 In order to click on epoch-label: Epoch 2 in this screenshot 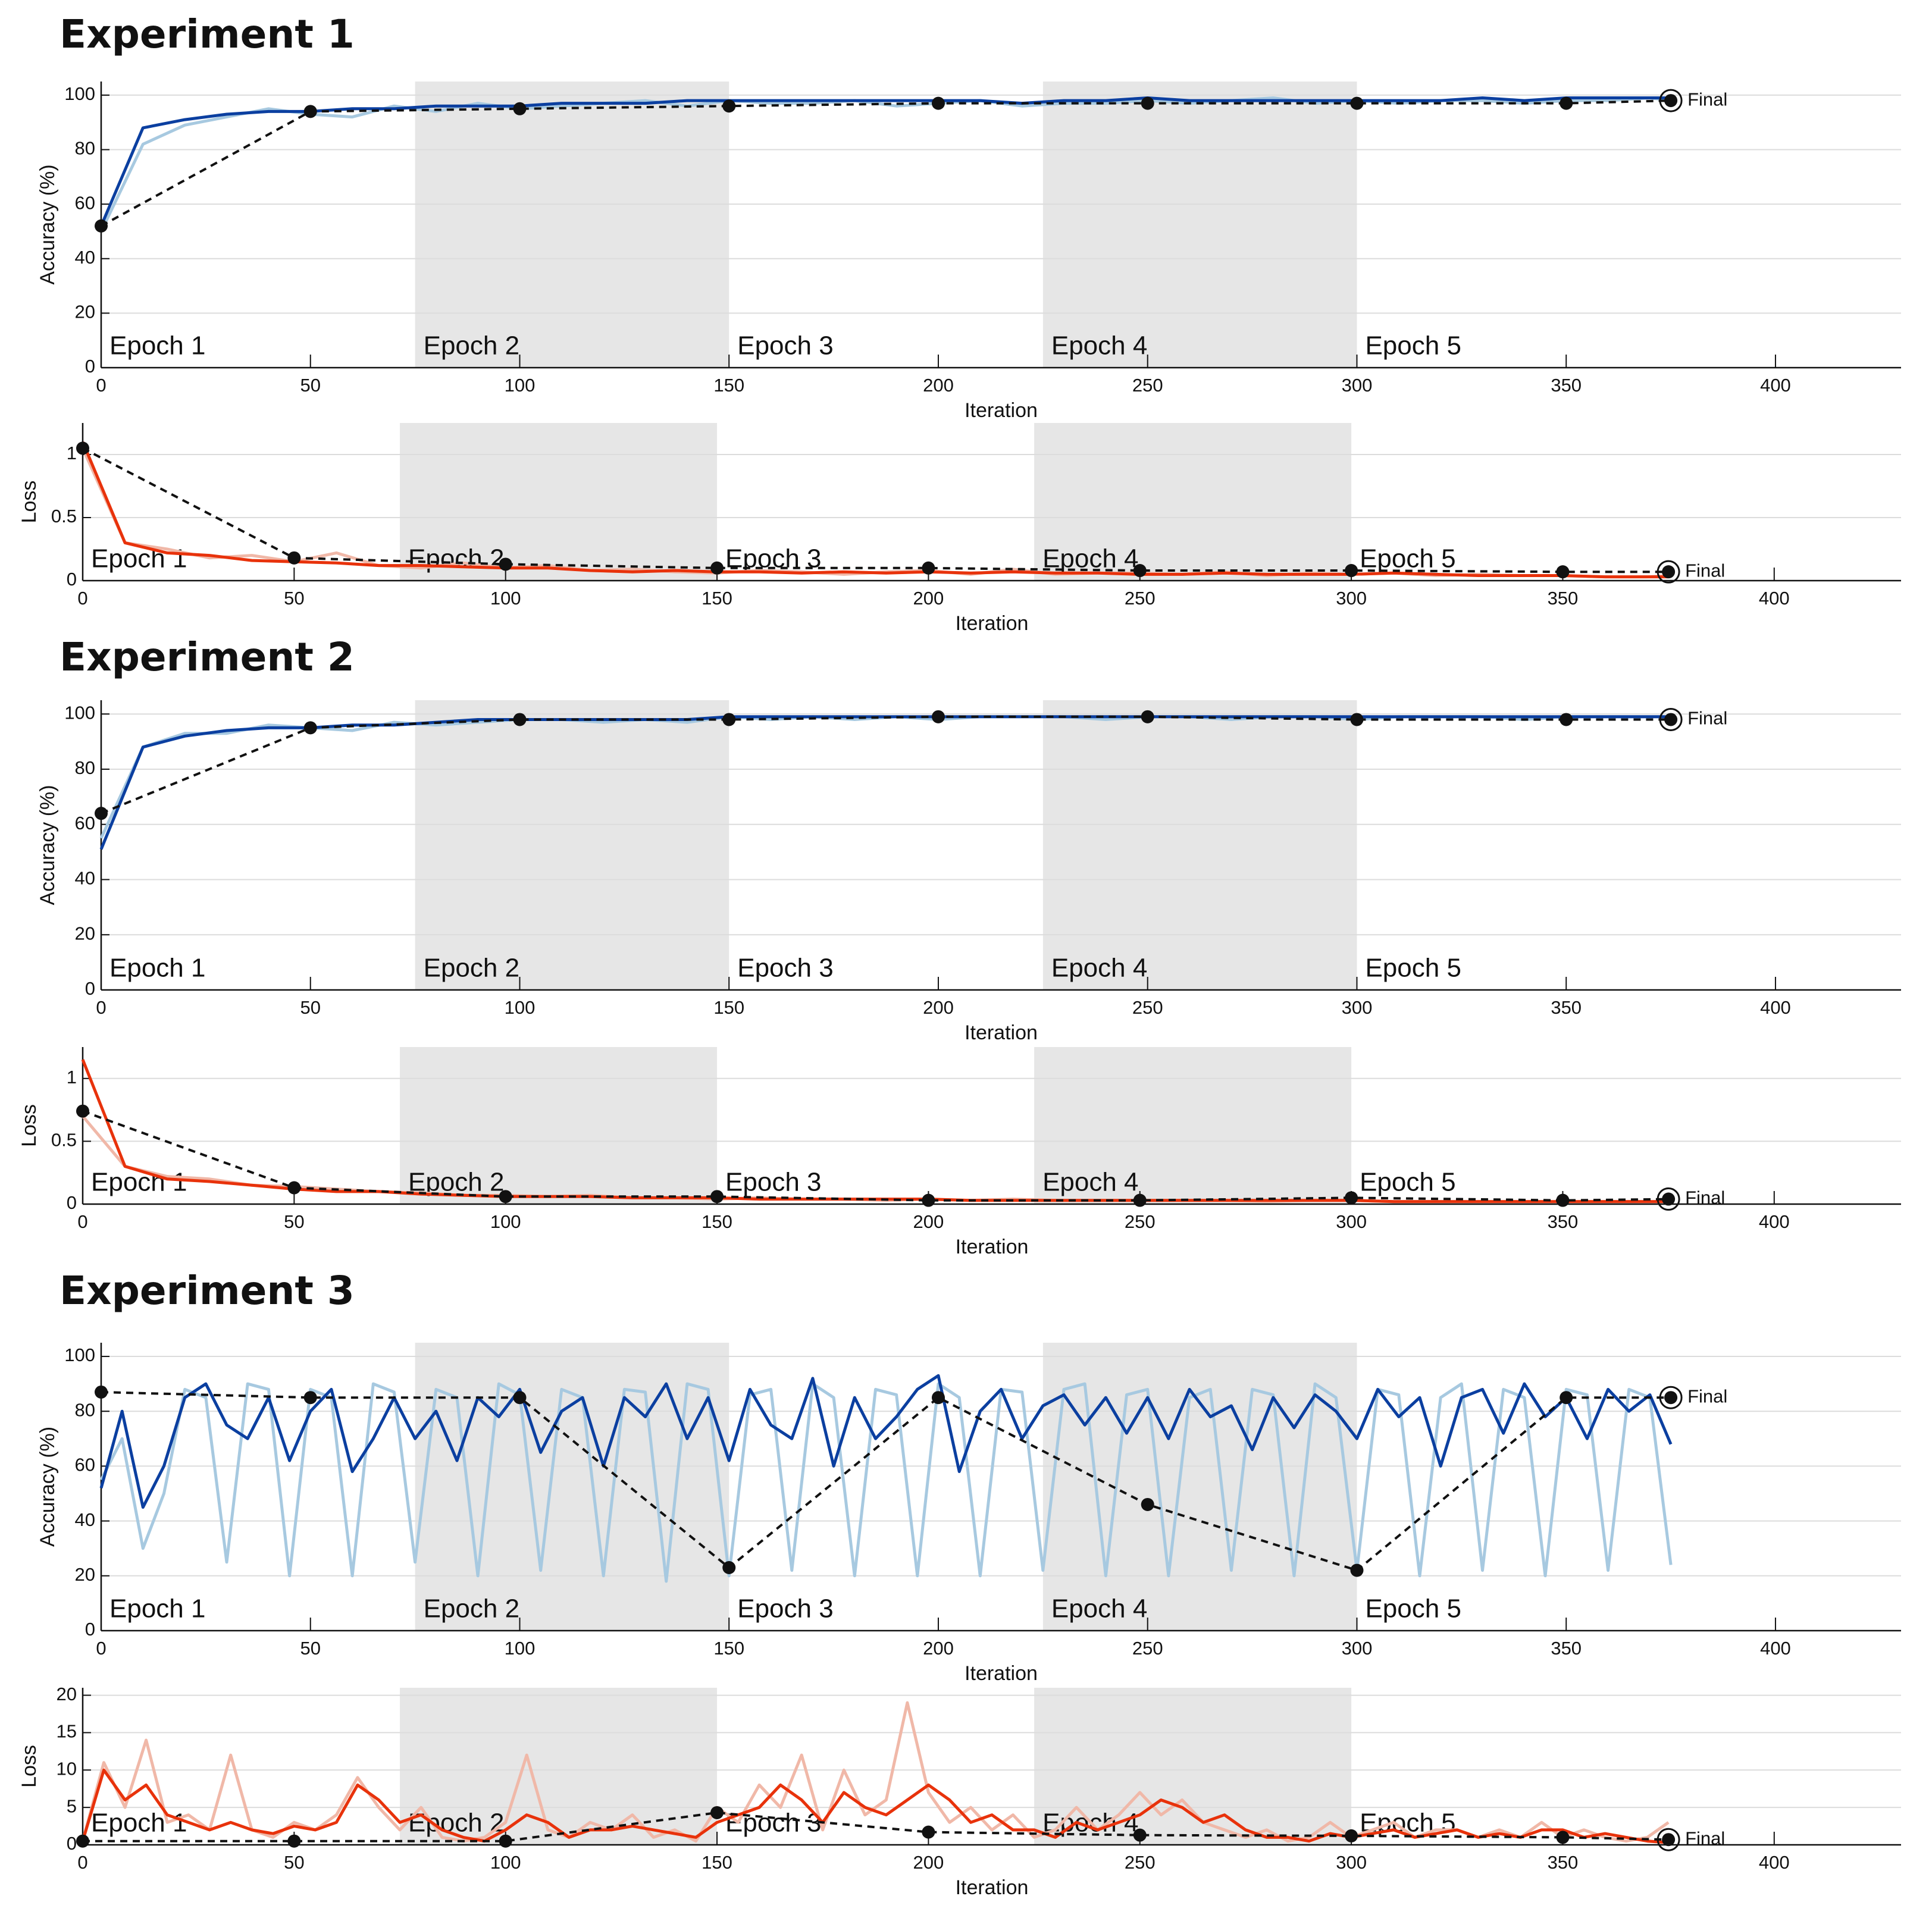, I will do `click(471, 968)`.